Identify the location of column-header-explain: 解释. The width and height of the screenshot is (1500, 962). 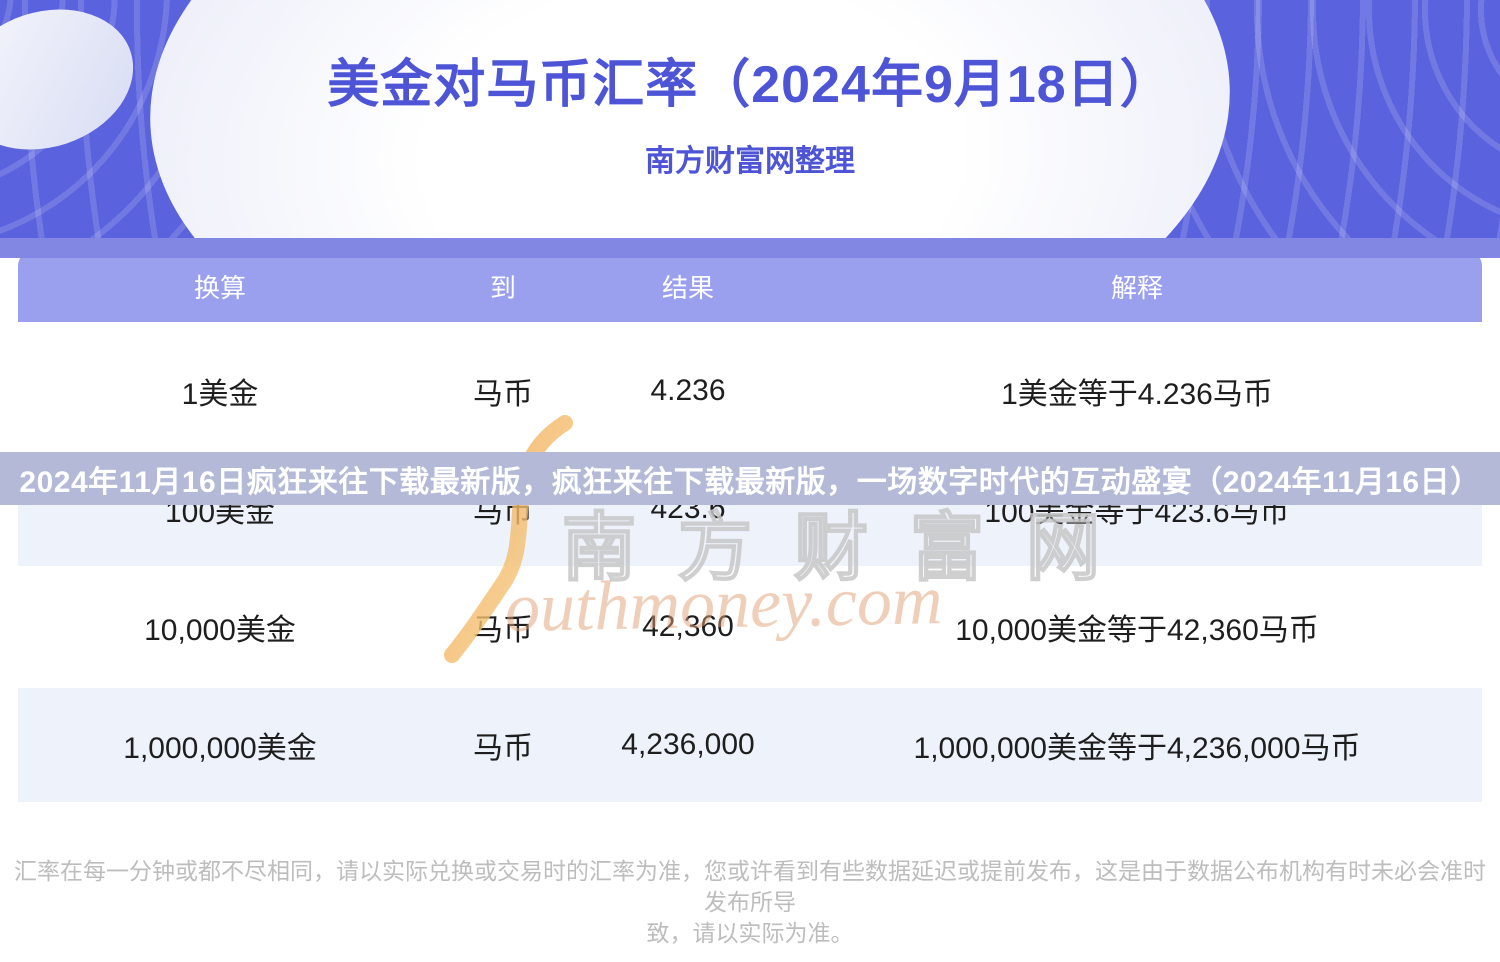
(1136, 287).